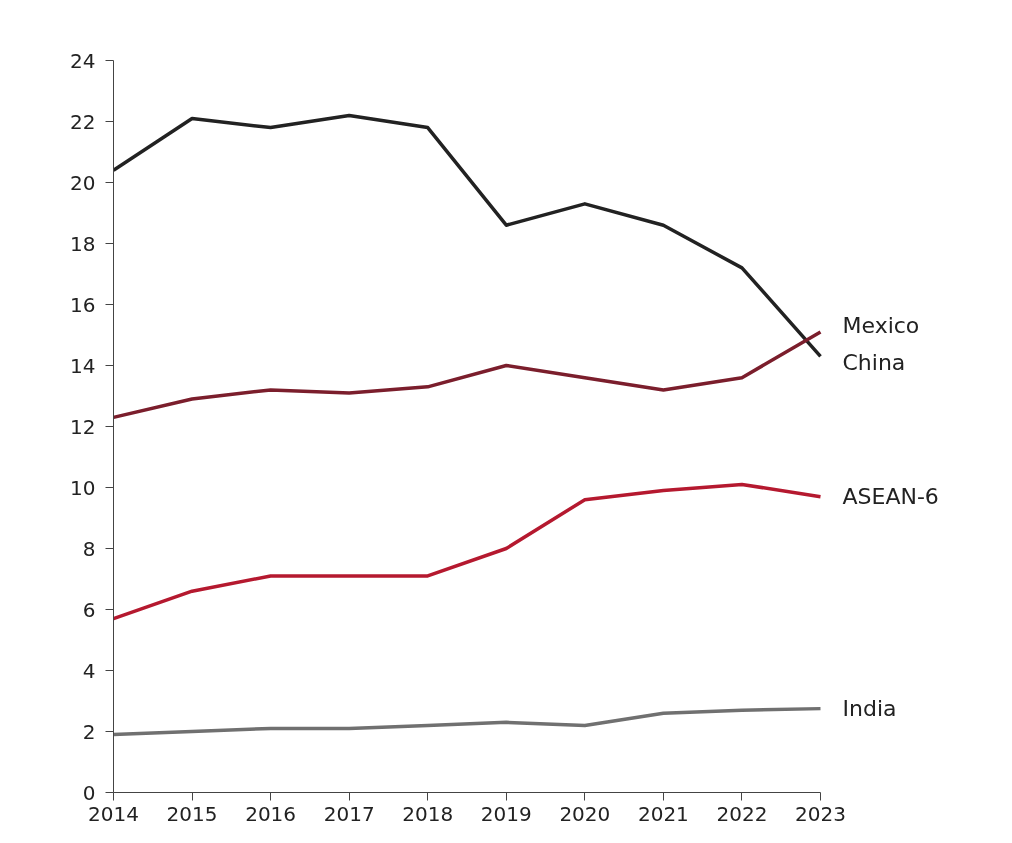 This screenshot has height=843, width=1012. I want to click on x-tick-label: 2022, so click(742, 813).